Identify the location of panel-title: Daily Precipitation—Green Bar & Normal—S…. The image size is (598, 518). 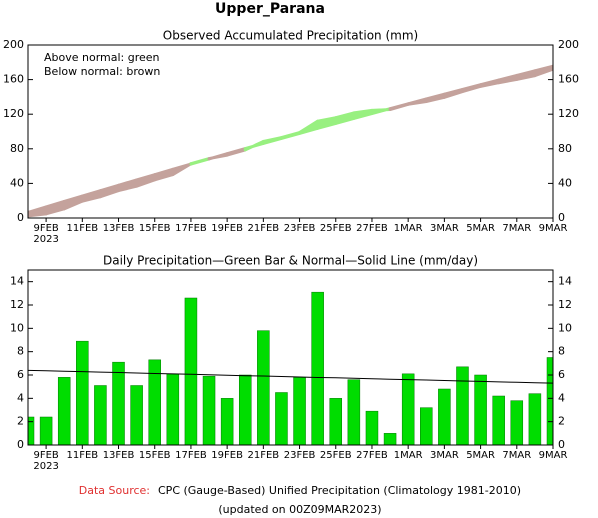
(290, 261).